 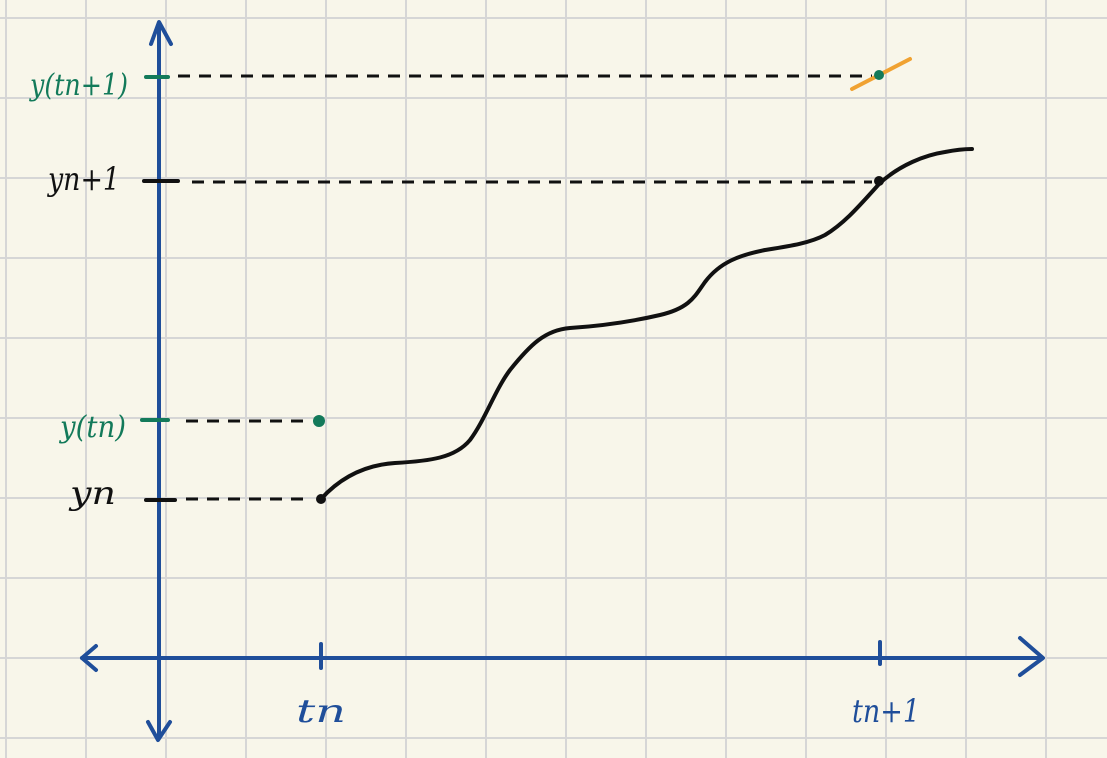 I want to click on point-yn1, so click(x=879, y=181).